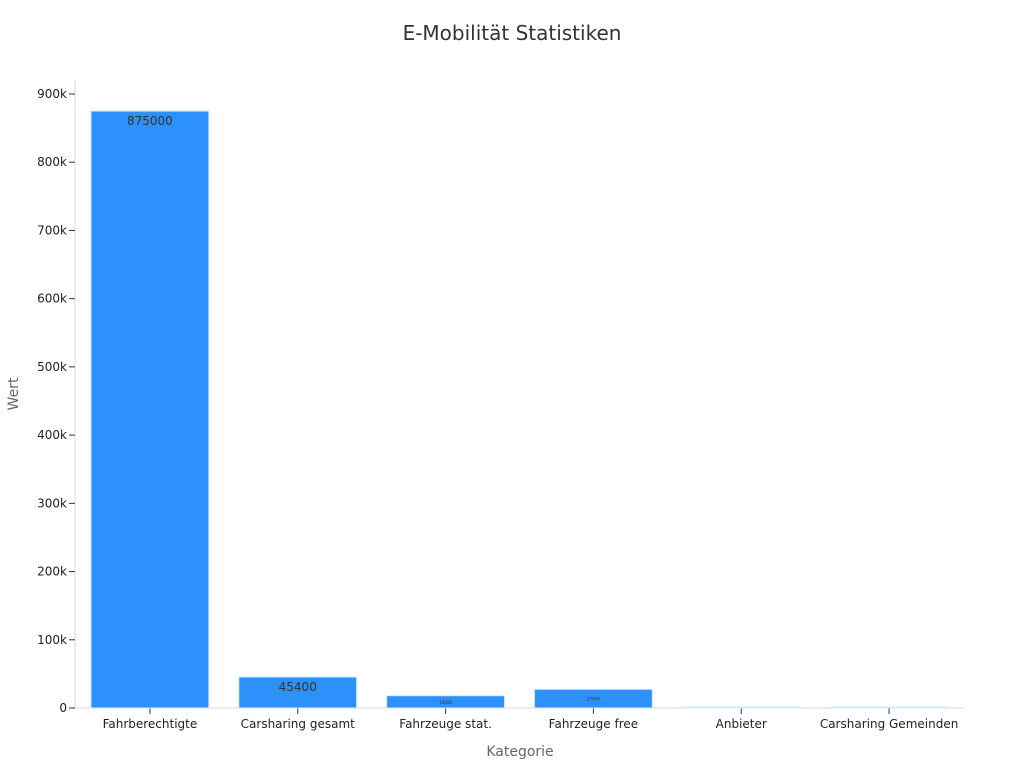 This screenshot has width=1024, height=768. What do you see at coordinates (52, 503) in the screenshot?
I see `y-tick-label: 300k` at bounding box center [52, 503].